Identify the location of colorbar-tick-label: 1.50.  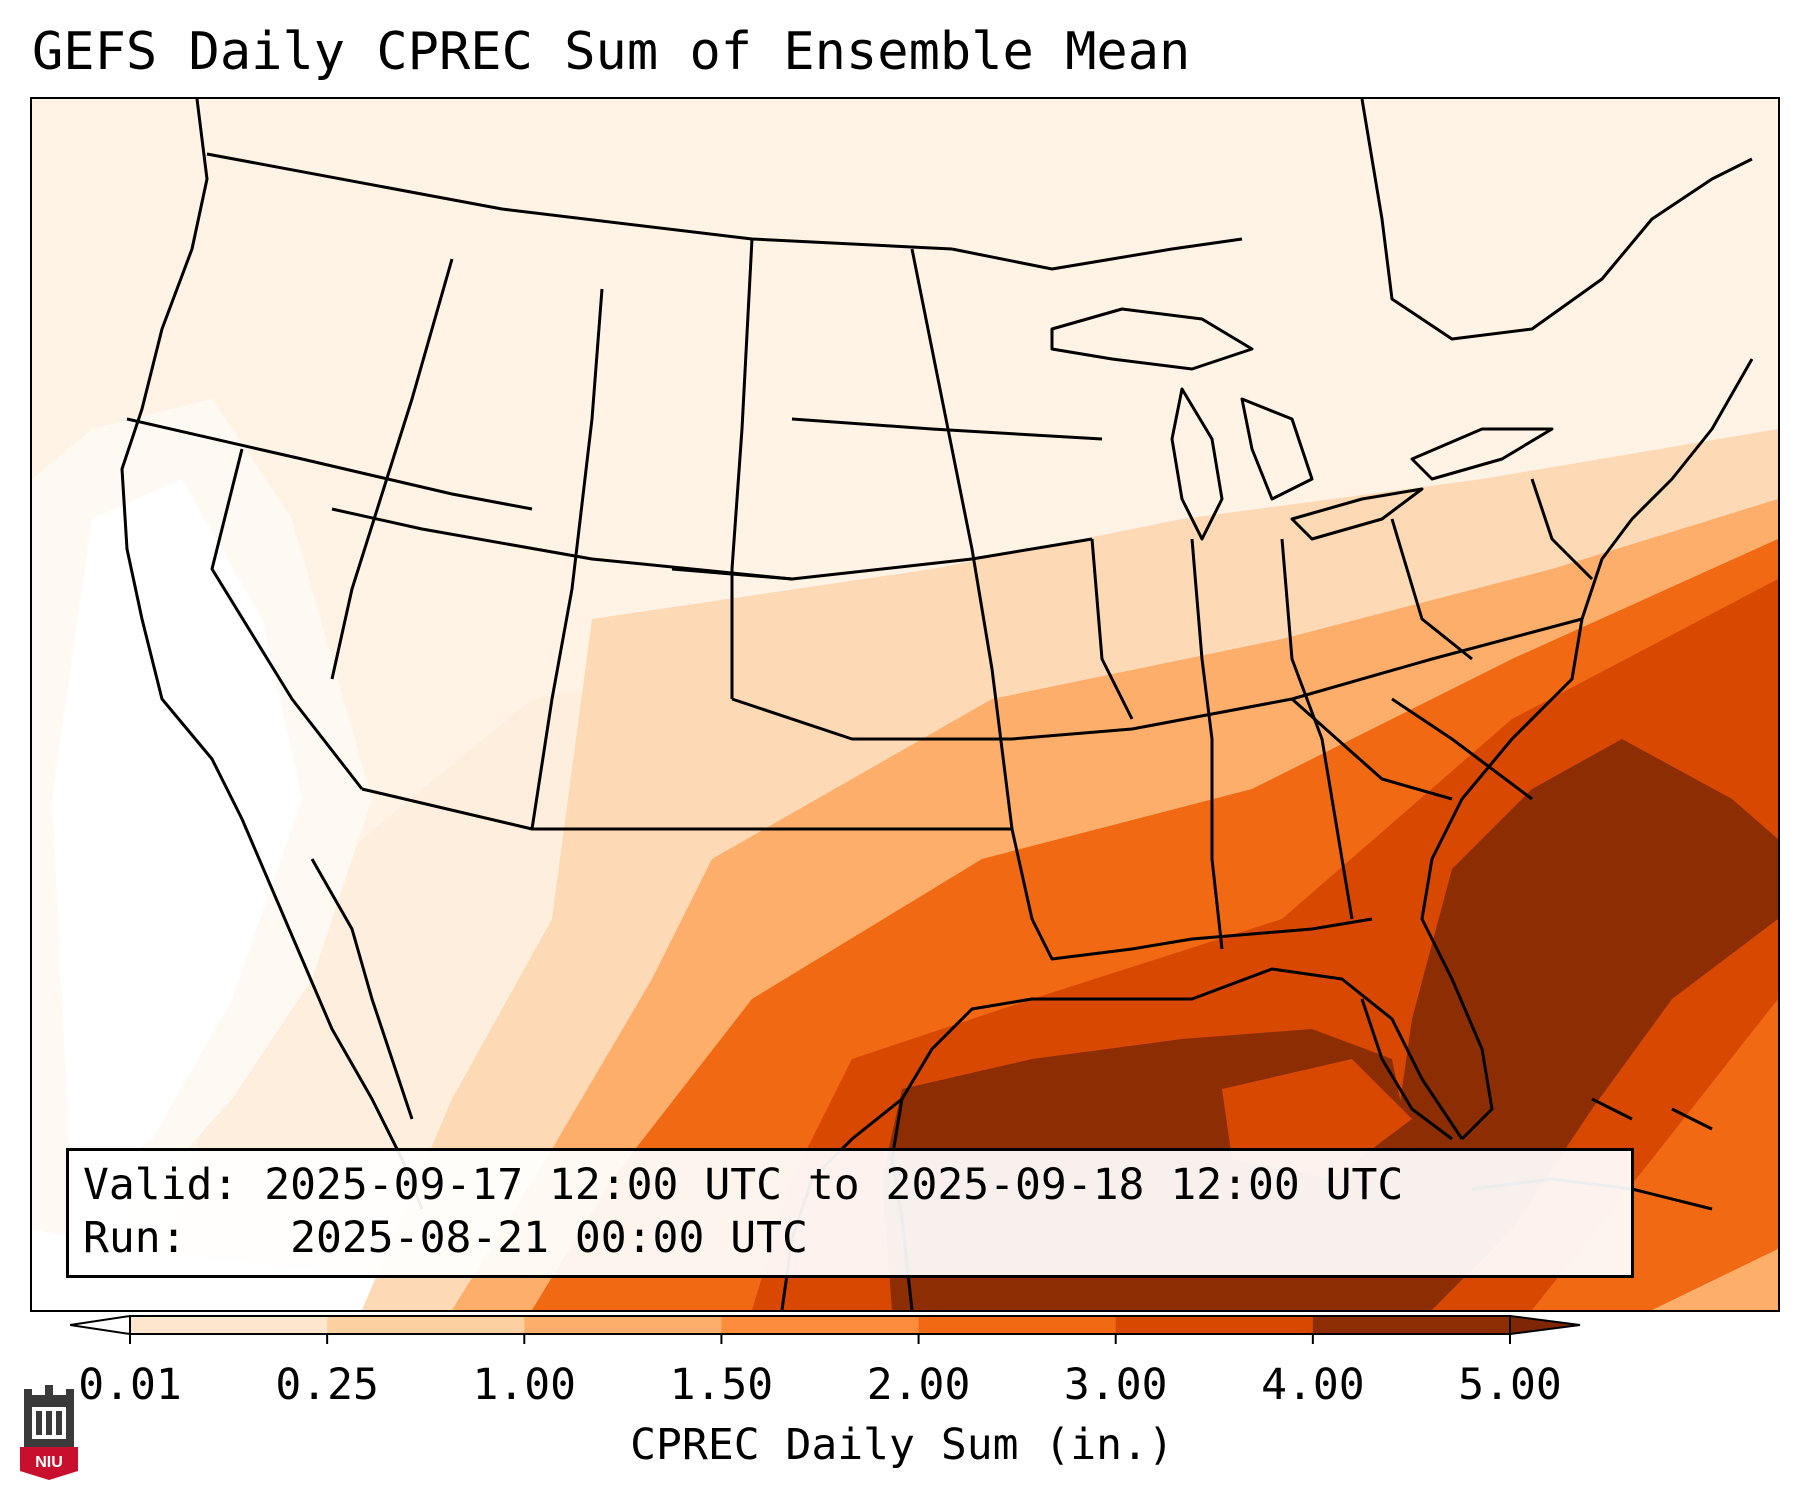
(721, 1385).